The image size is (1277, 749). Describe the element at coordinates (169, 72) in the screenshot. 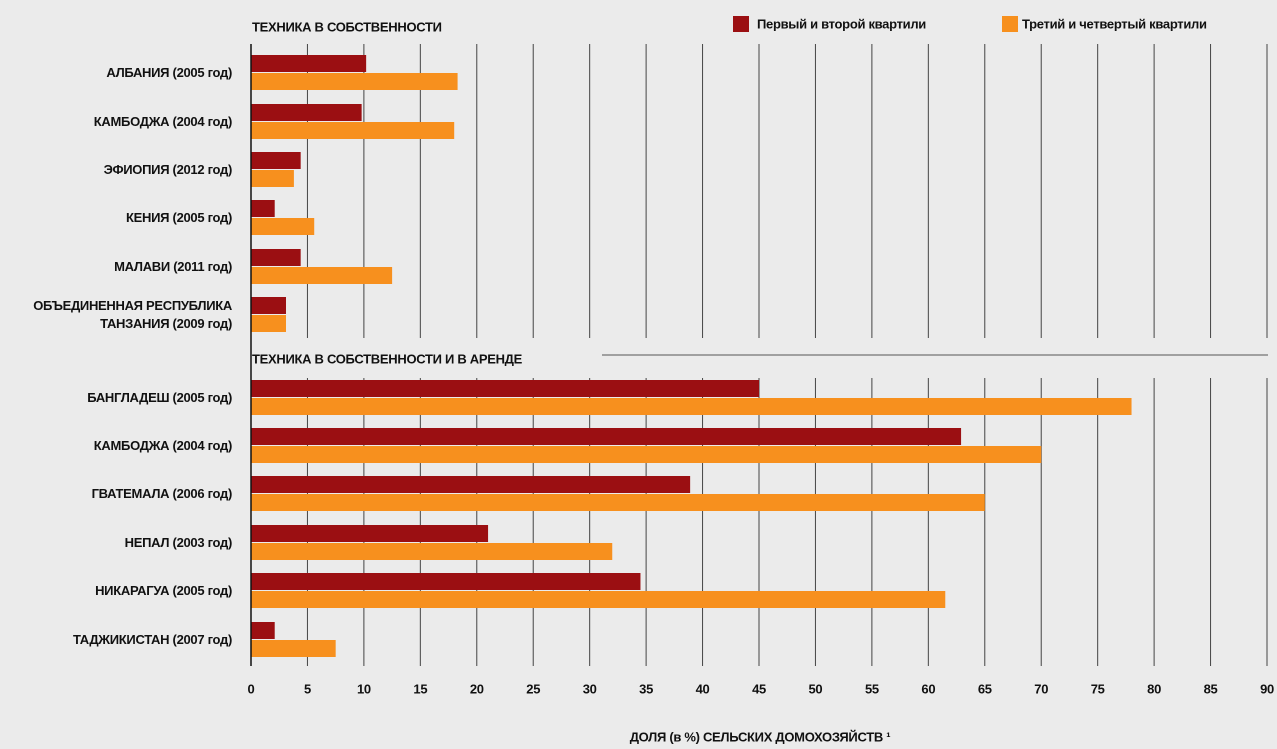

I see `category-label: АЛБАНИЯ (2005 год)` at that location.